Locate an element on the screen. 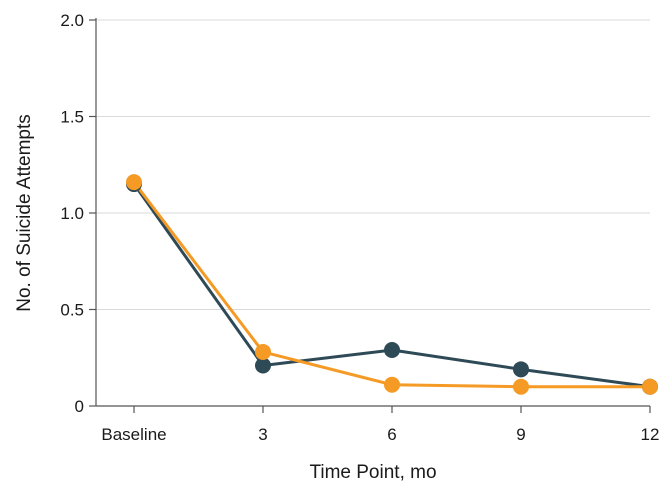 This screenshot has height=487, width=666. x-tick-label: 12 is located at coordinates (650, 434).